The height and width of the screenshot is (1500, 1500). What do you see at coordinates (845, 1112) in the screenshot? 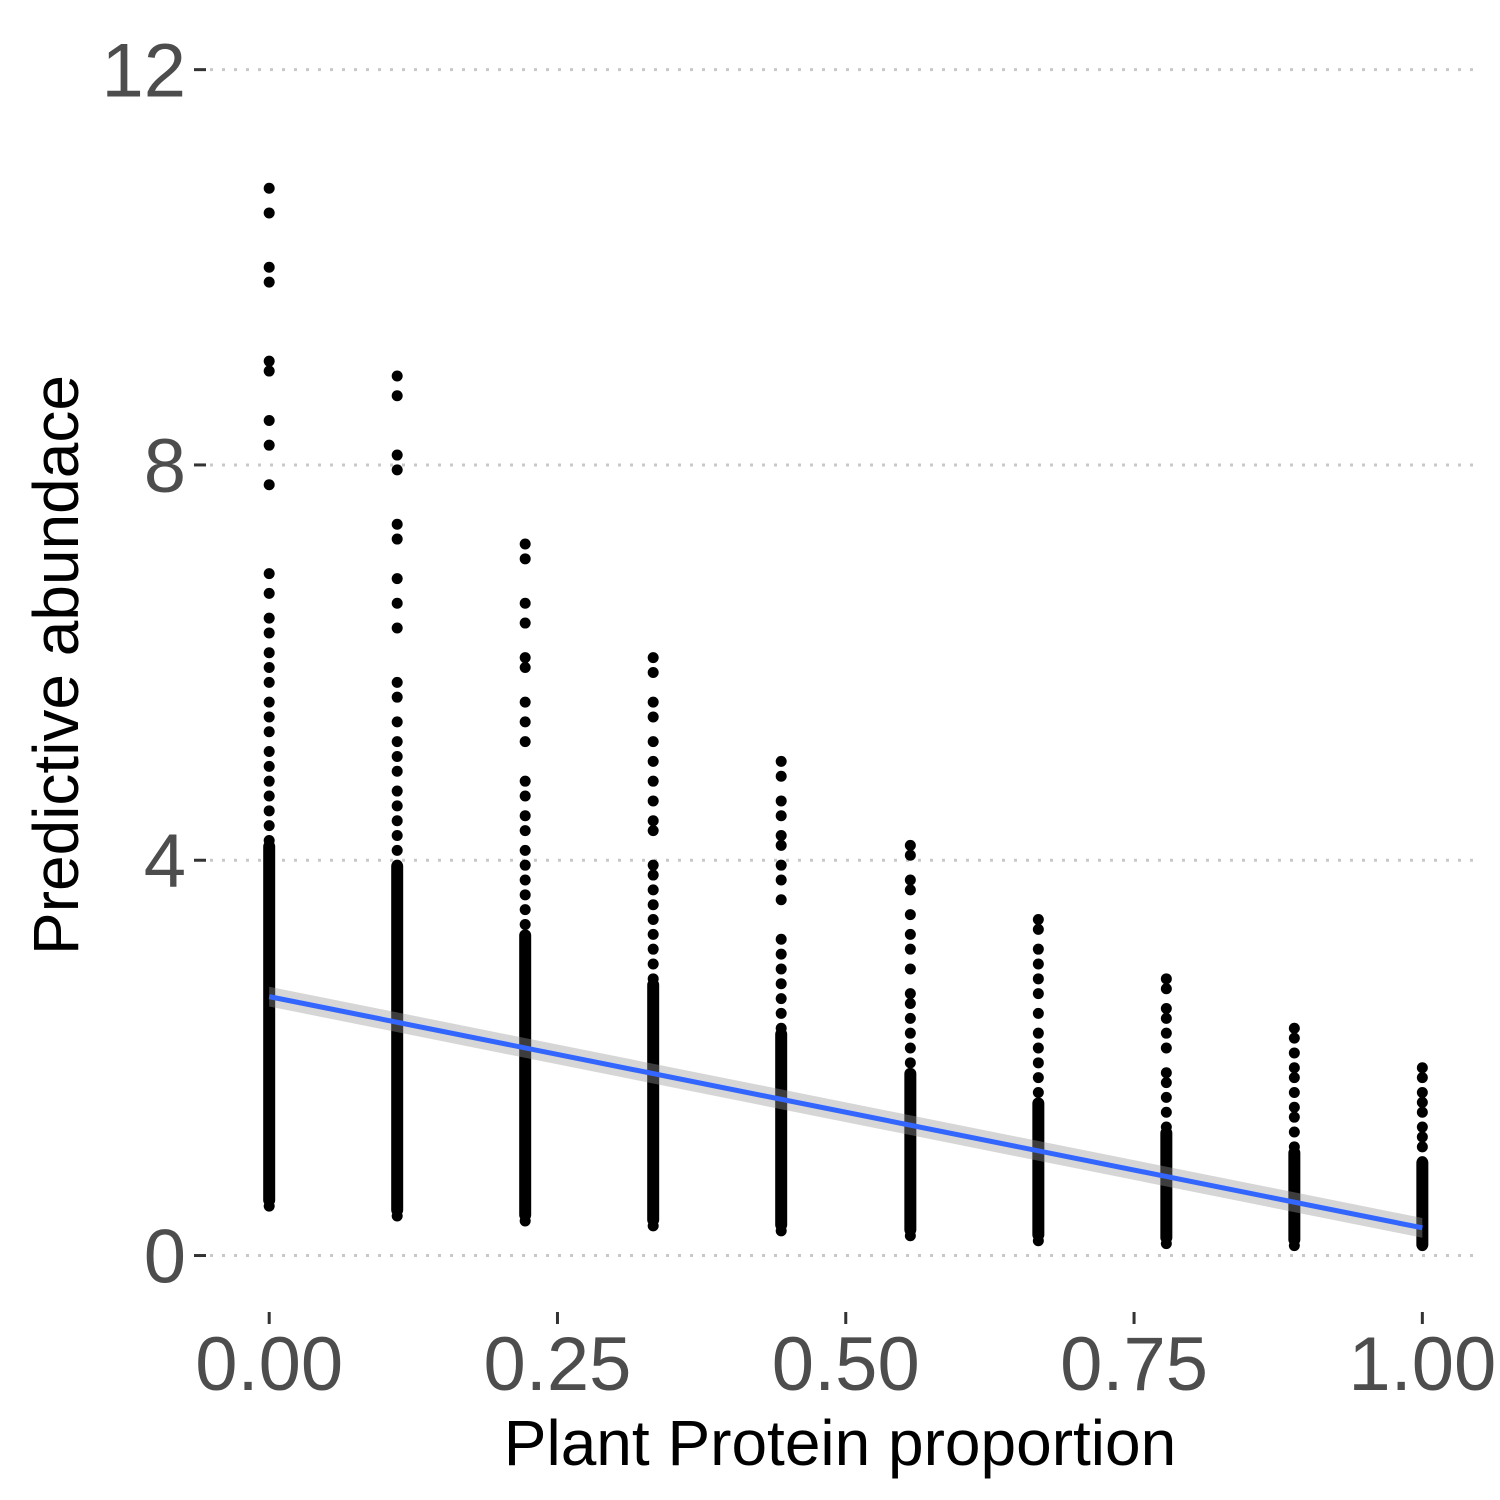
I see `regression-line` at bounding box center [845, 1112].